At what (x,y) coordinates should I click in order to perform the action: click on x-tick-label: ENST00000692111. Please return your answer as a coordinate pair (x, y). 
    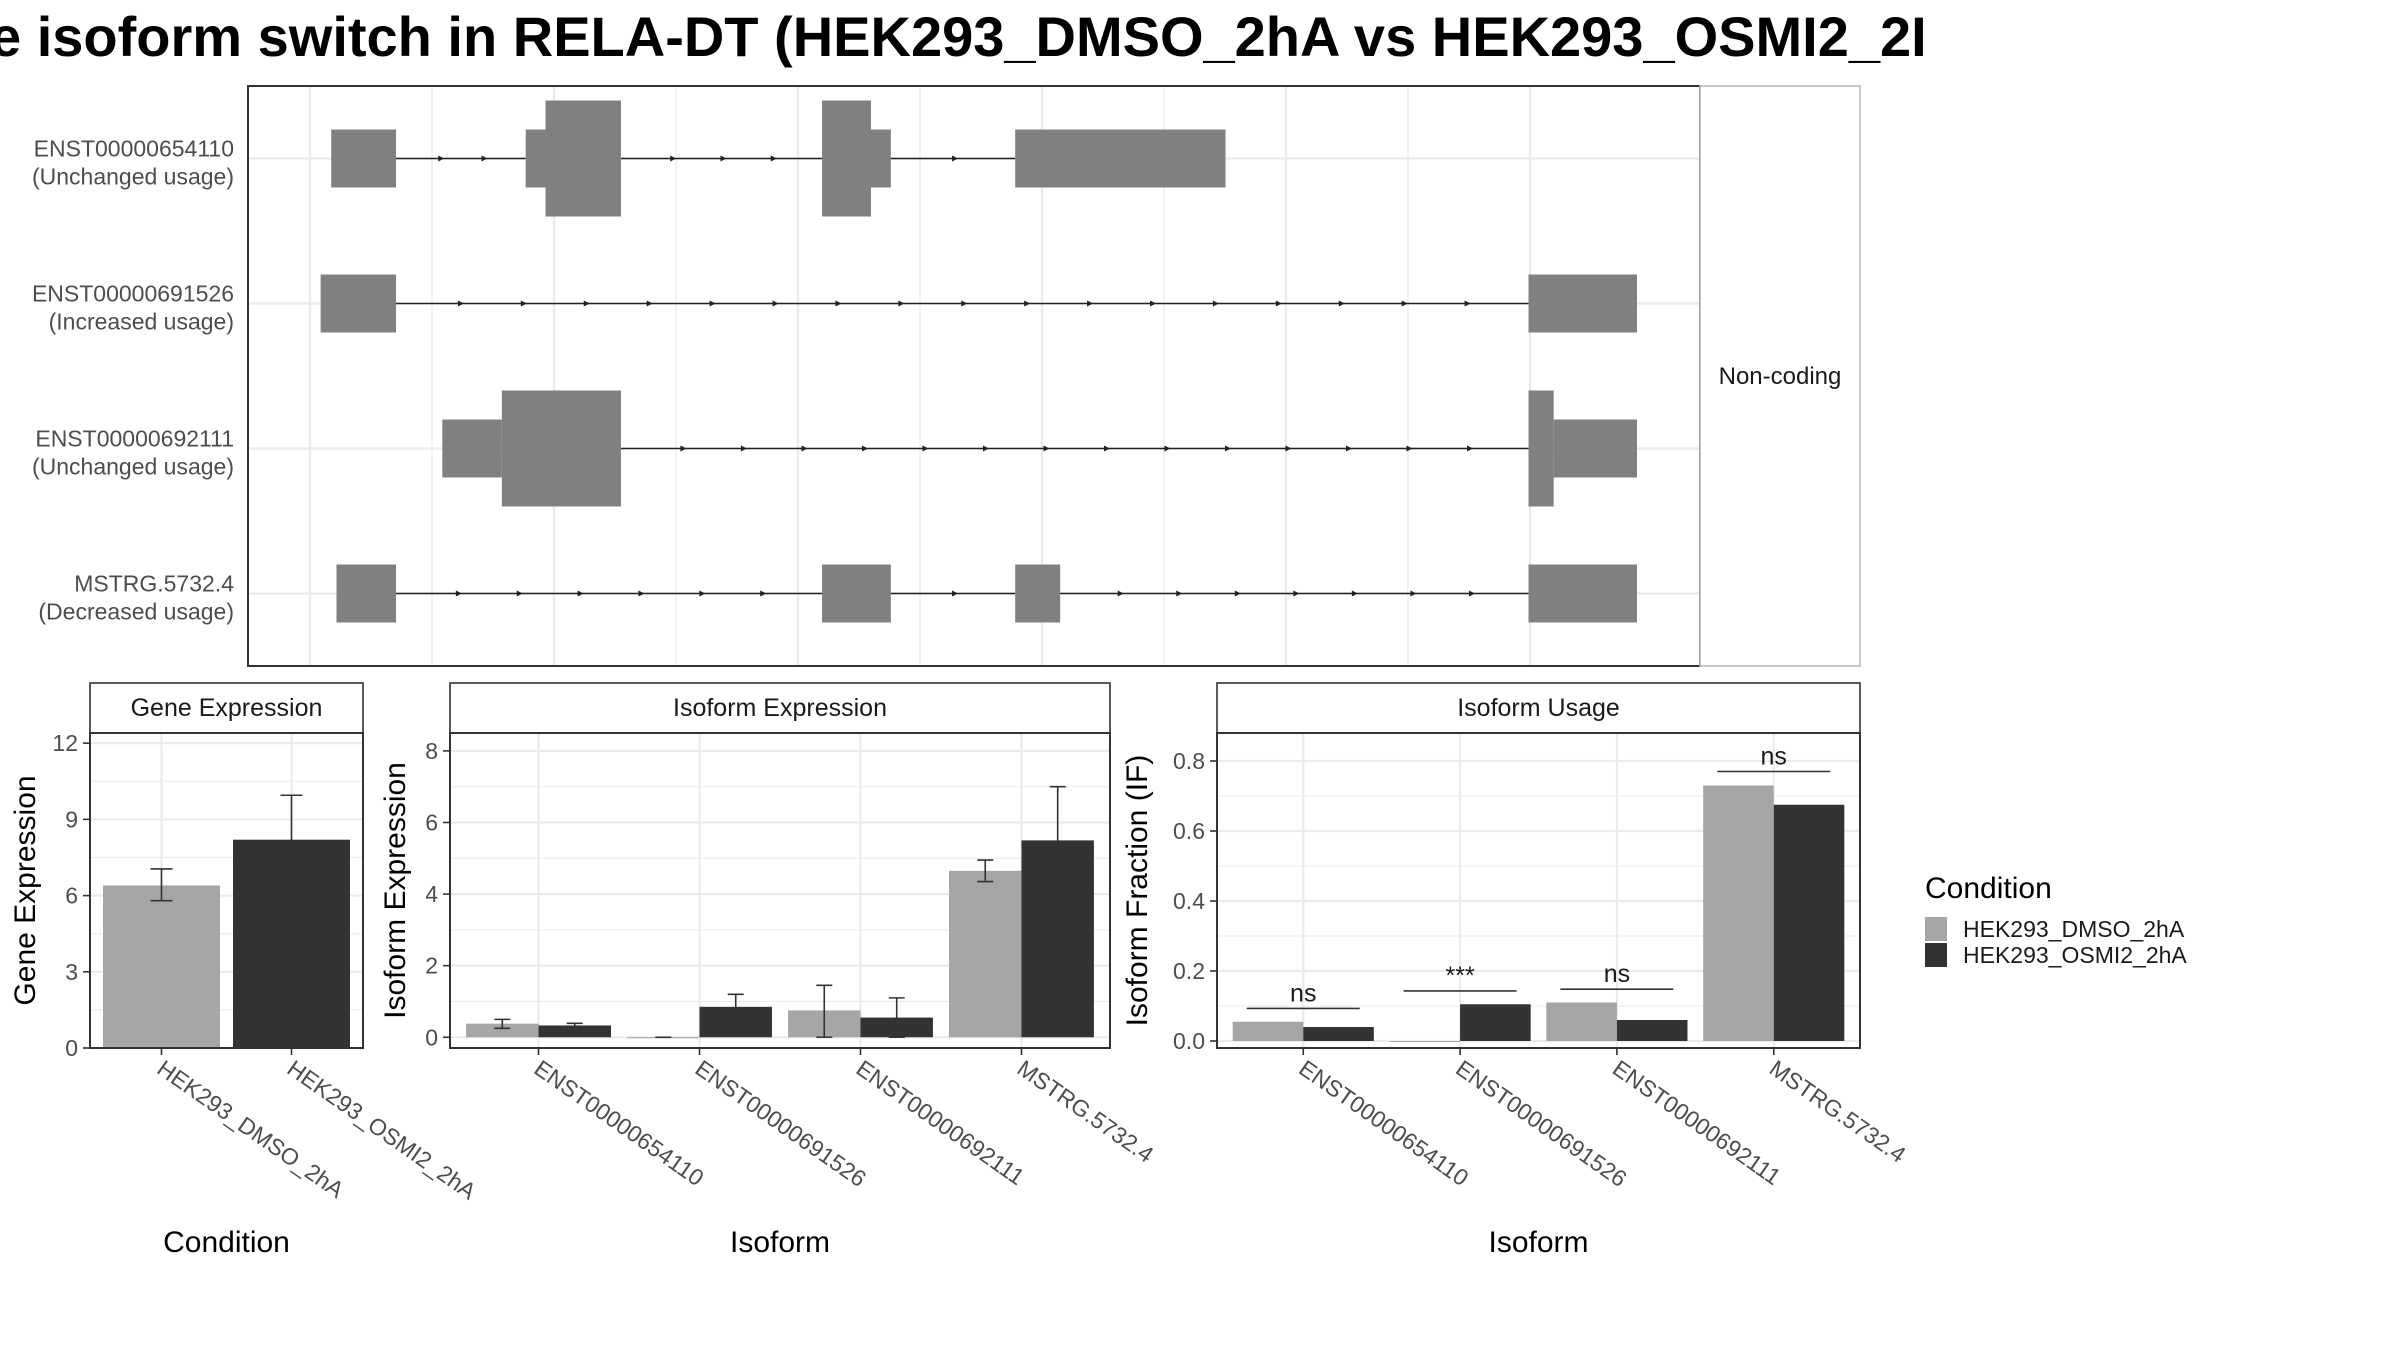
    Looking at the image, I should click on (1697, 1122).